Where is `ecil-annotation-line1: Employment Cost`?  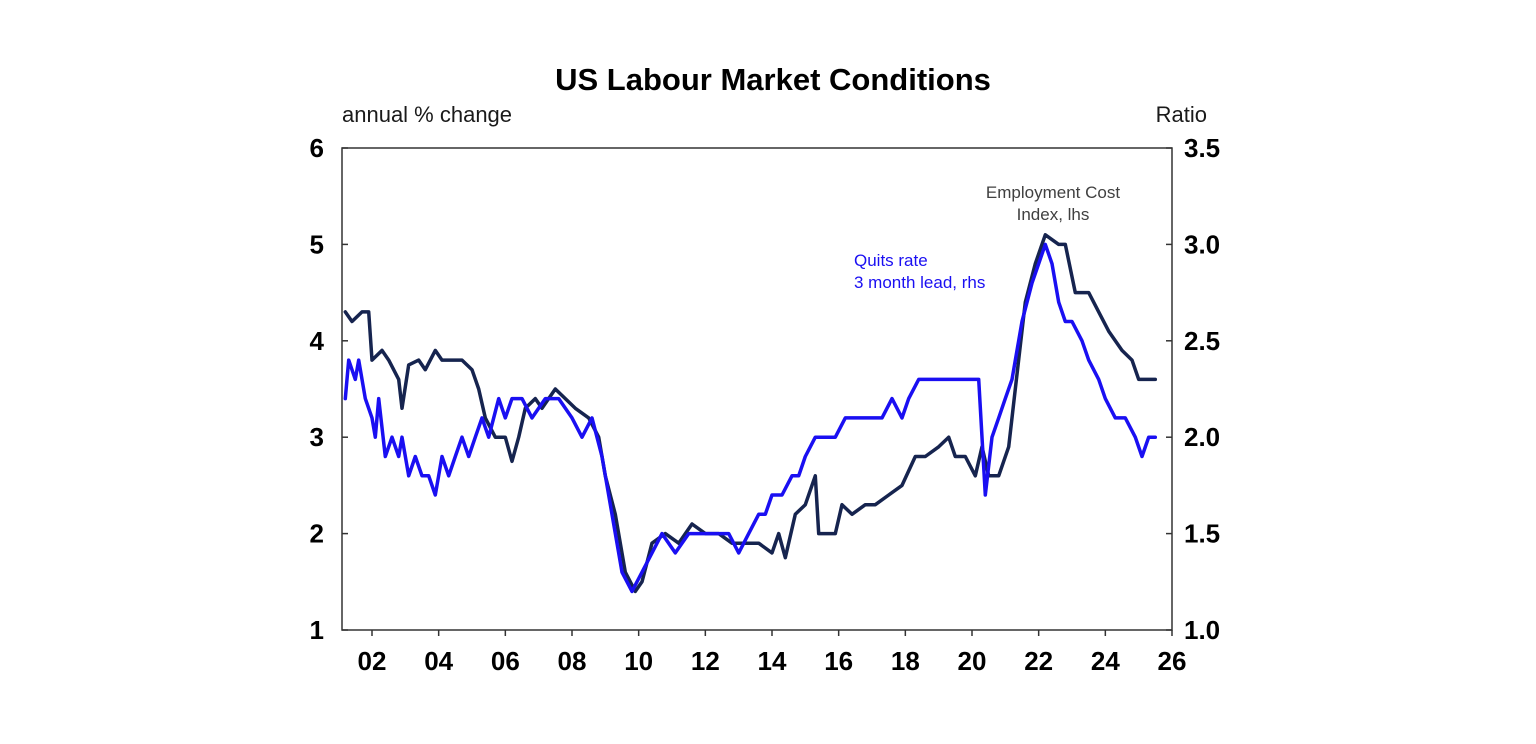 ecil-annotation-line1: Employment Cost is located at coordinates (1053, 192).